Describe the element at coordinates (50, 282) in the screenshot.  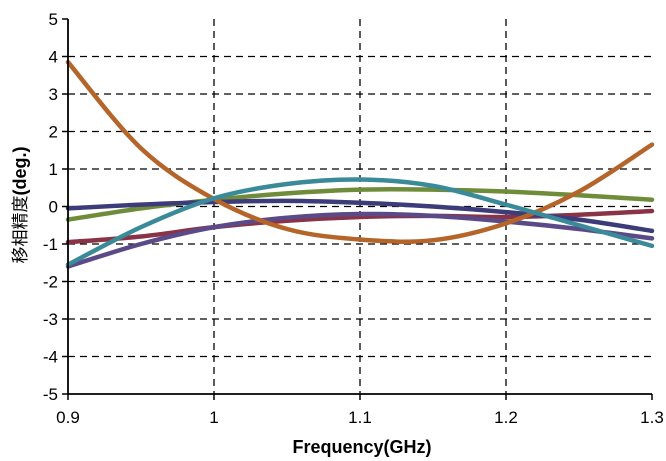
I see `y-tick-label: -2` at that location.